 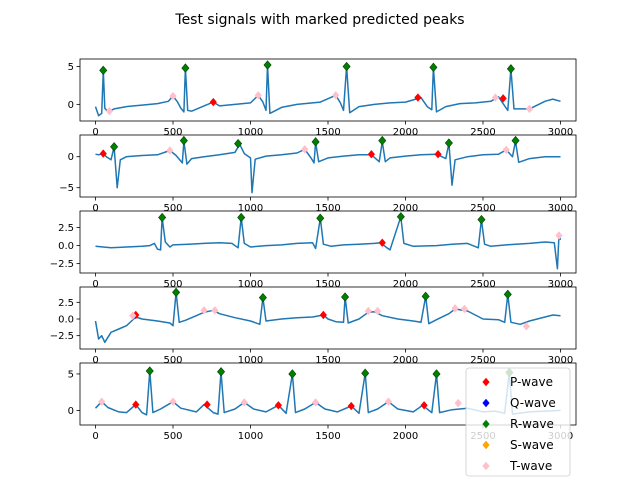 I want to click on y-tick: 5, so click(x=74, y=374).